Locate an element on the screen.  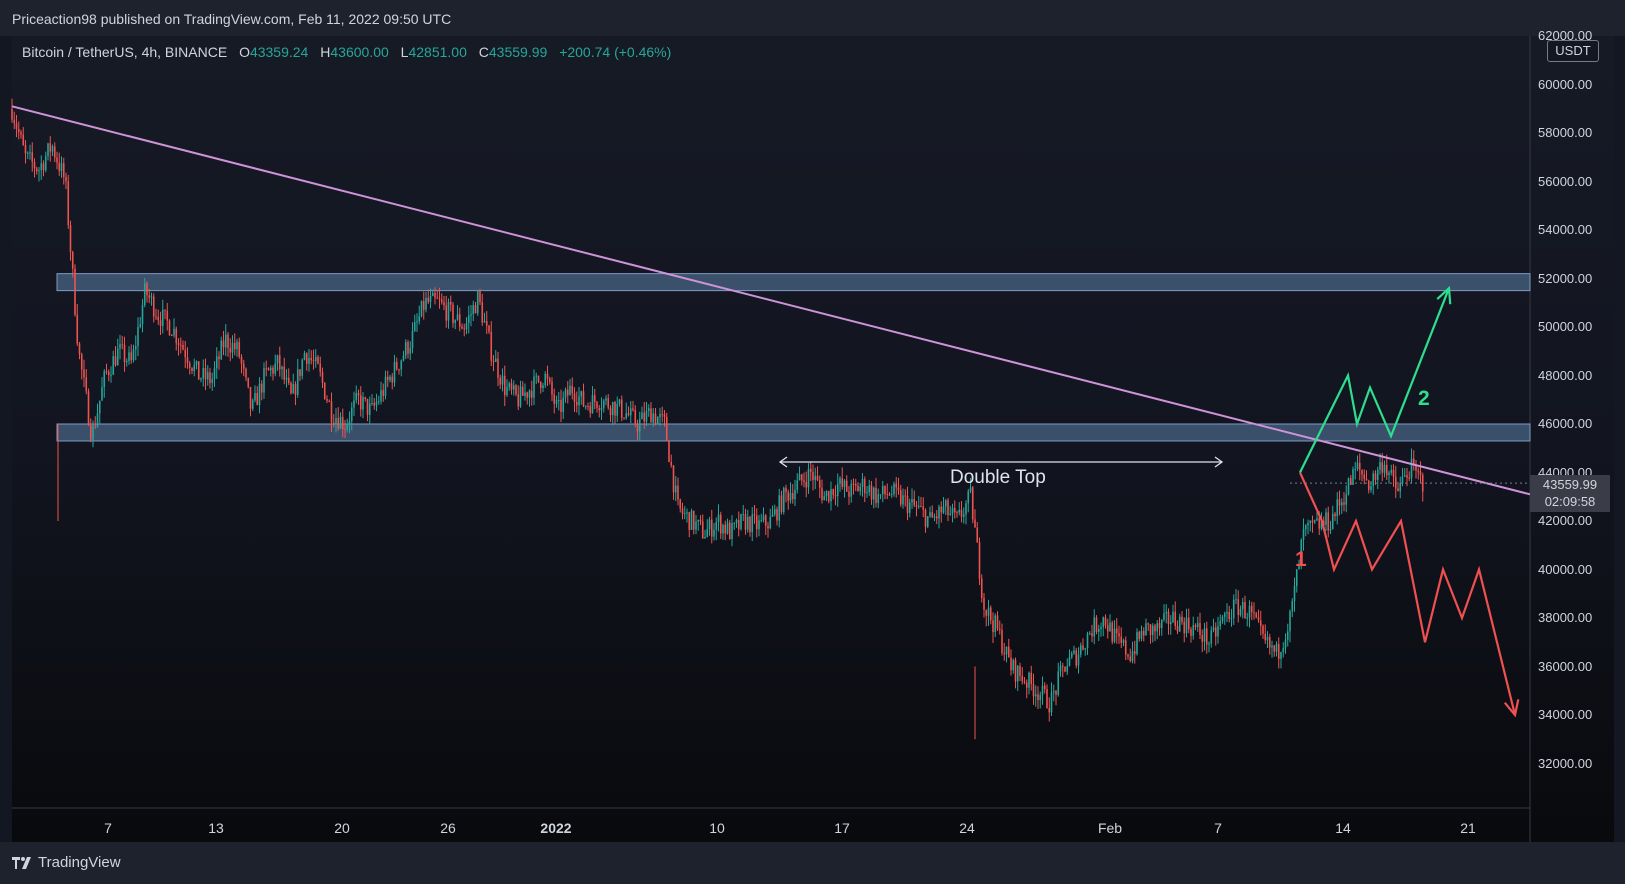
low-value: 42851.00 is located at coordinates (437, 52).